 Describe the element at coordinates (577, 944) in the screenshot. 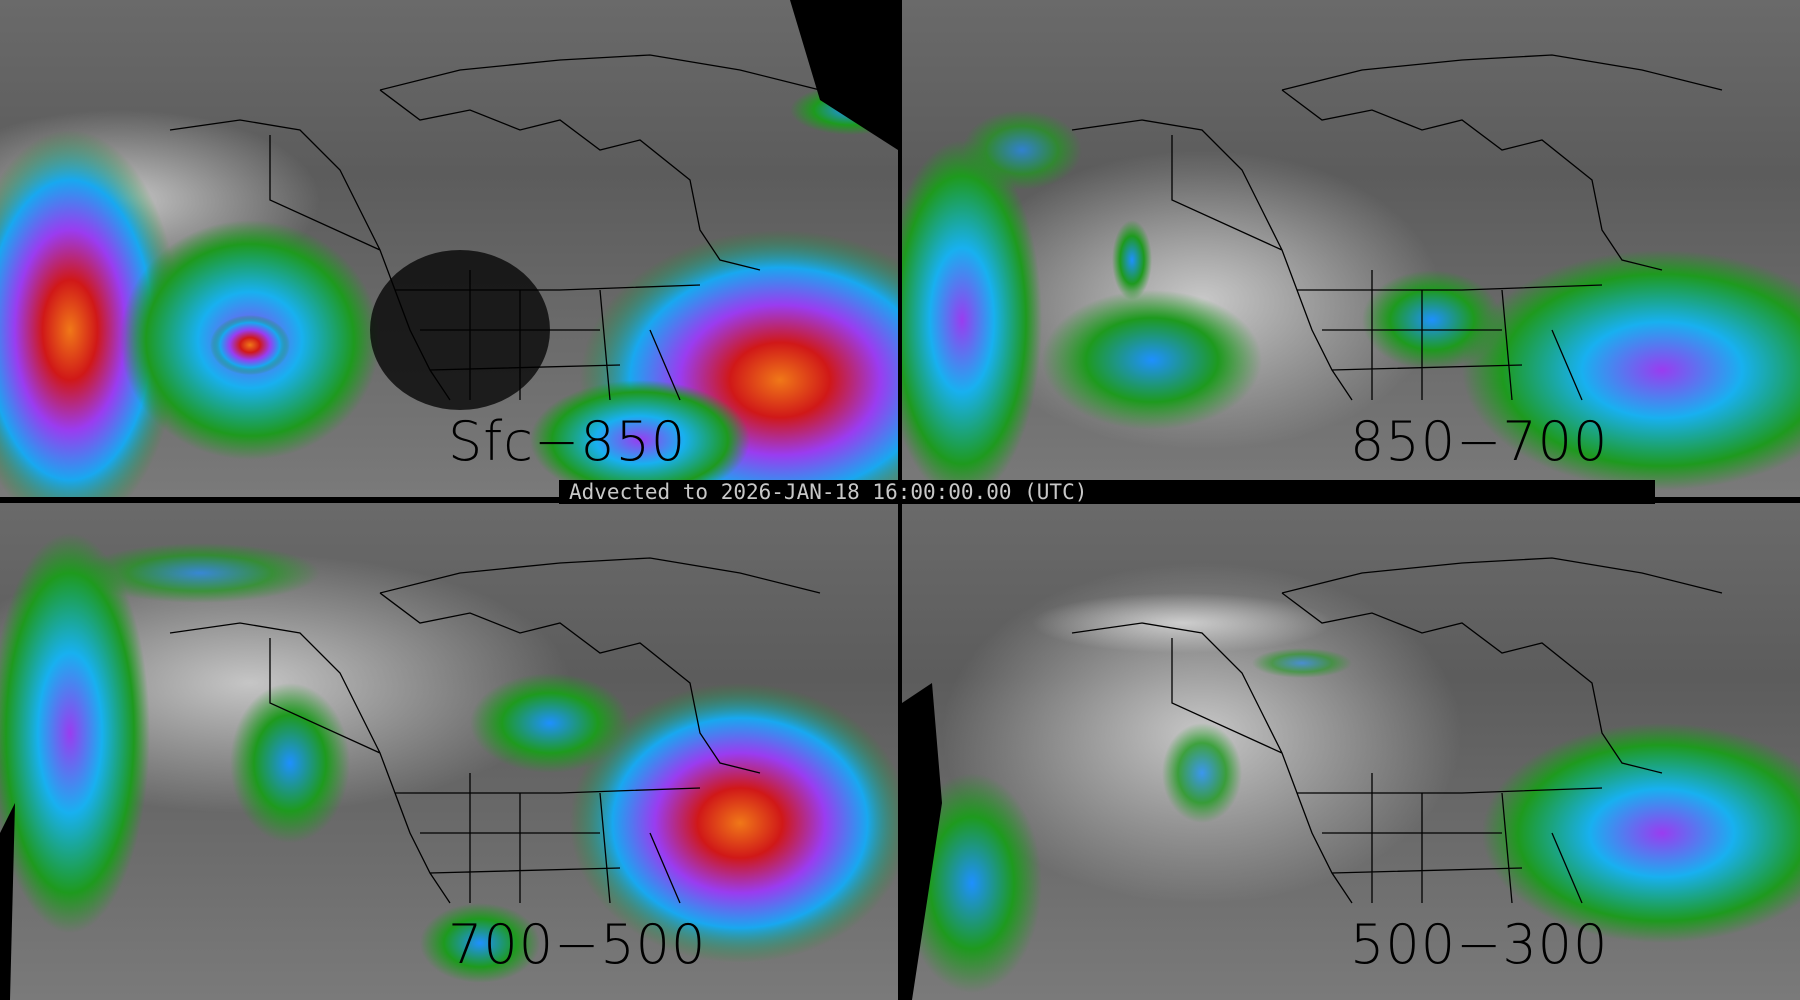

I see `layer-label: 700−500` at that location.